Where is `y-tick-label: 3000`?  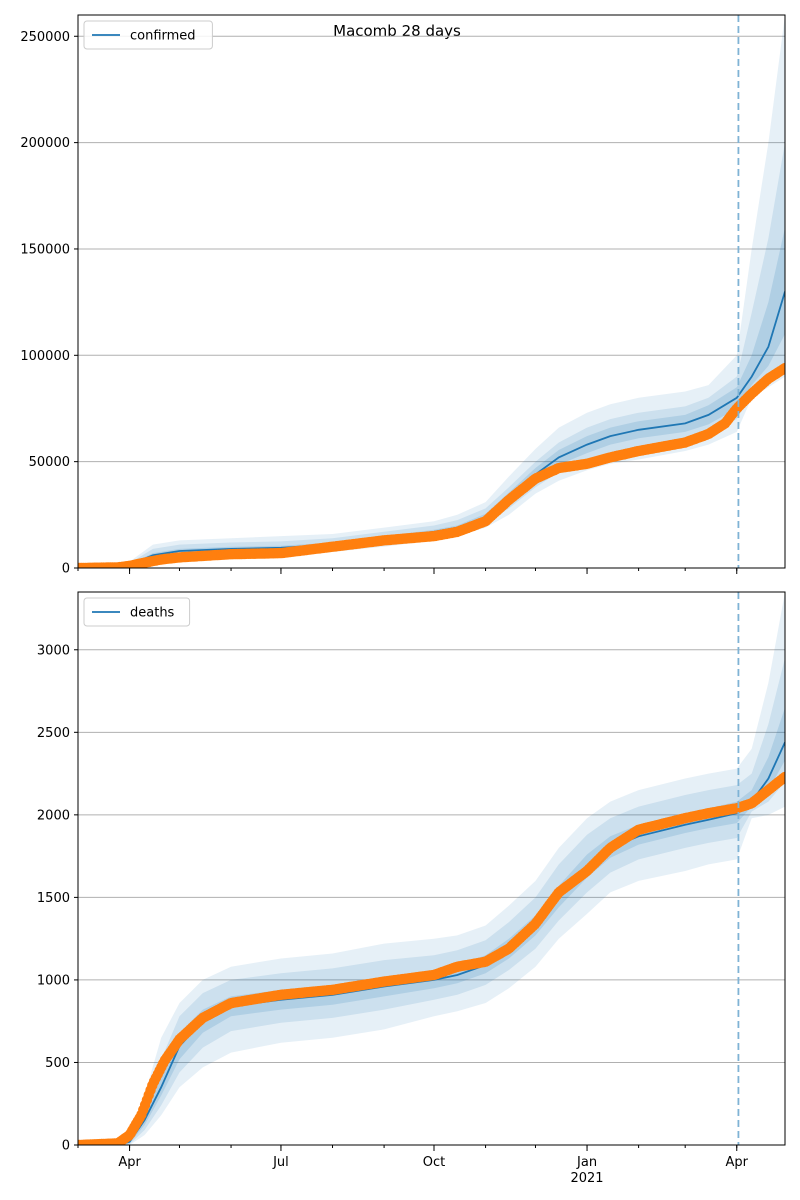
y-tick-label: 3000 is located at coordinates (53, 650).